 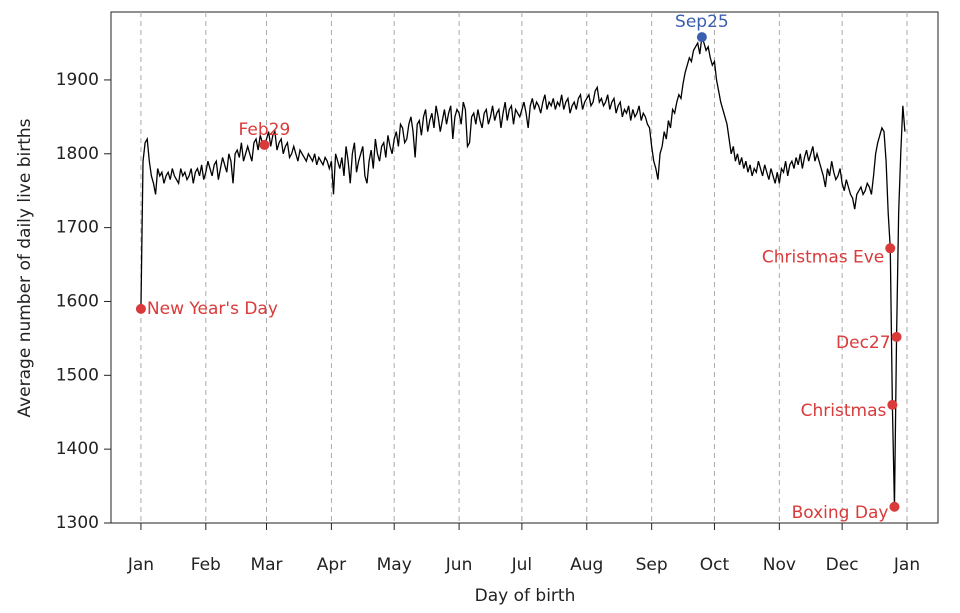 I want to click on y-tick-label: 1600, so click(x=77, y=301).